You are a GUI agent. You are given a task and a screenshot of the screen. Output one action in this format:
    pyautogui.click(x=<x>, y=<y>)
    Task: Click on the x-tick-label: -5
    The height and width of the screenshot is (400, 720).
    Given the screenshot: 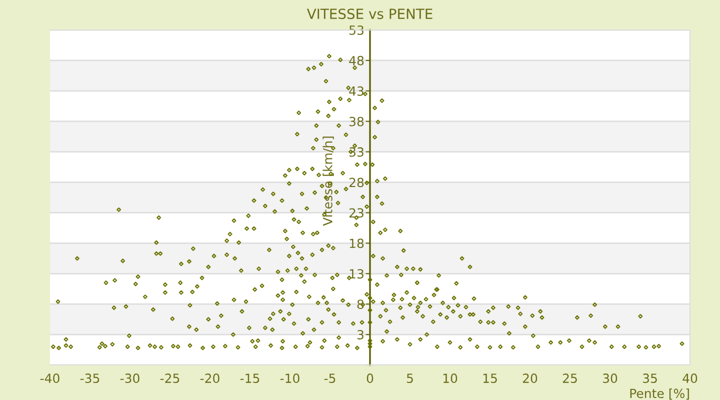 What is the action you would take?
    pyautogui.click(x=330, y=379)
    